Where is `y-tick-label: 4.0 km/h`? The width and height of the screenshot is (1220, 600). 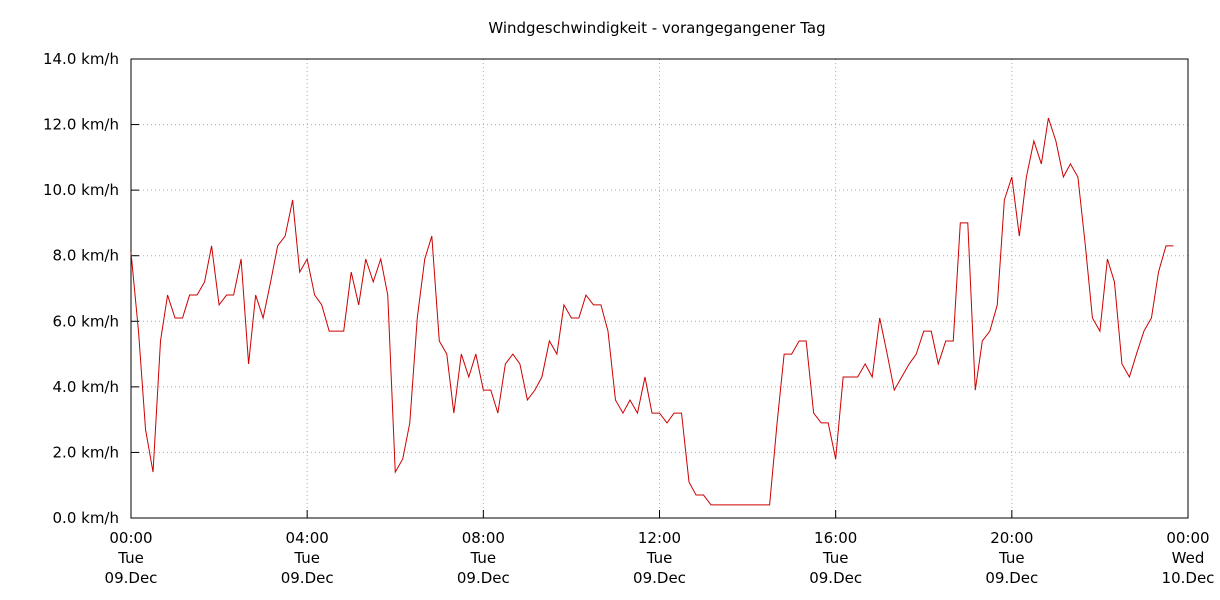
y-tick-label: 4.0 km/h is located at coordinates (86, 387).